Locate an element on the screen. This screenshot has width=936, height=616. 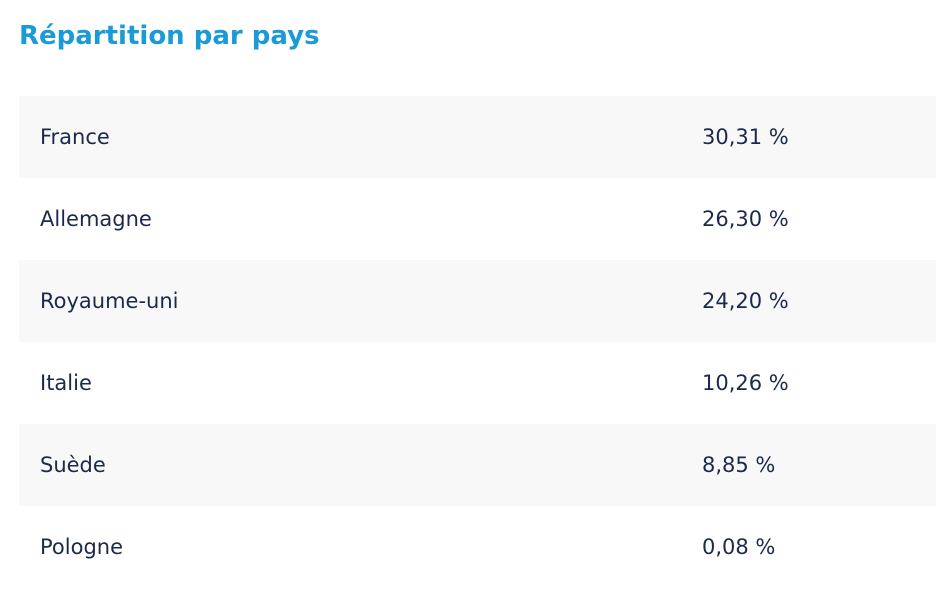
country-name: Allemagne is located at coordinates (96, 219).